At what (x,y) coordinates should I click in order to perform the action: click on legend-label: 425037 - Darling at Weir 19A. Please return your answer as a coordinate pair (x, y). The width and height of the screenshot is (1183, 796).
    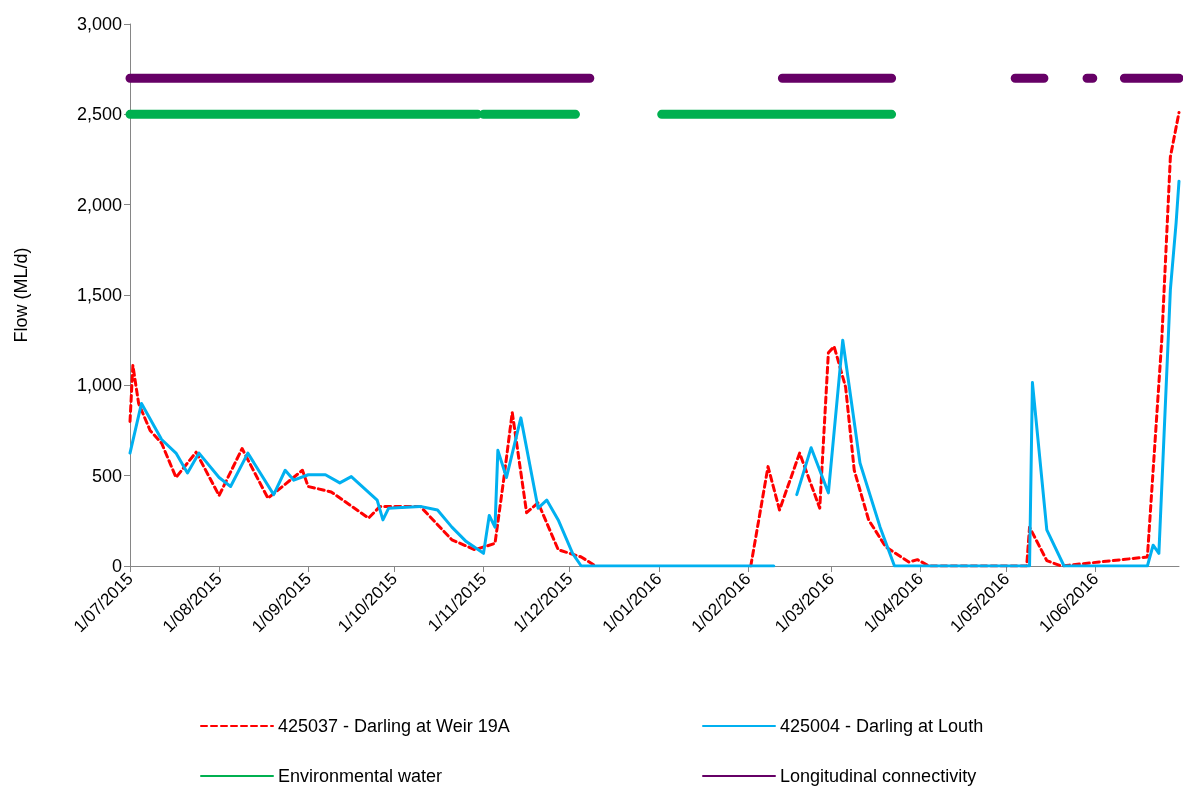
    Looking at the image, I should click on (394, 726).